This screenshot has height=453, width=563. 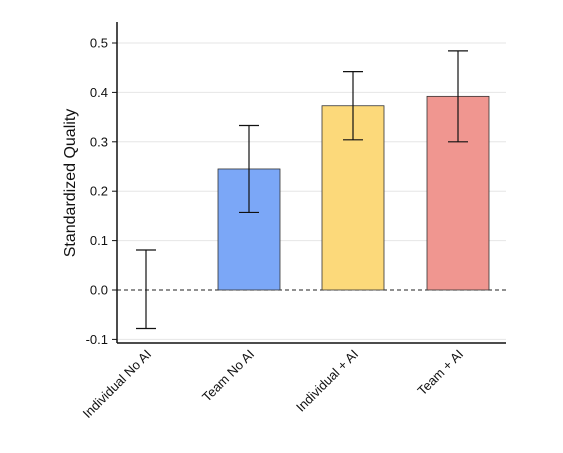 What do you see at coordinates (327, 381) in the screenshot?
I see `x-category-label: Individual + AI` at bounding box center [327, 381].